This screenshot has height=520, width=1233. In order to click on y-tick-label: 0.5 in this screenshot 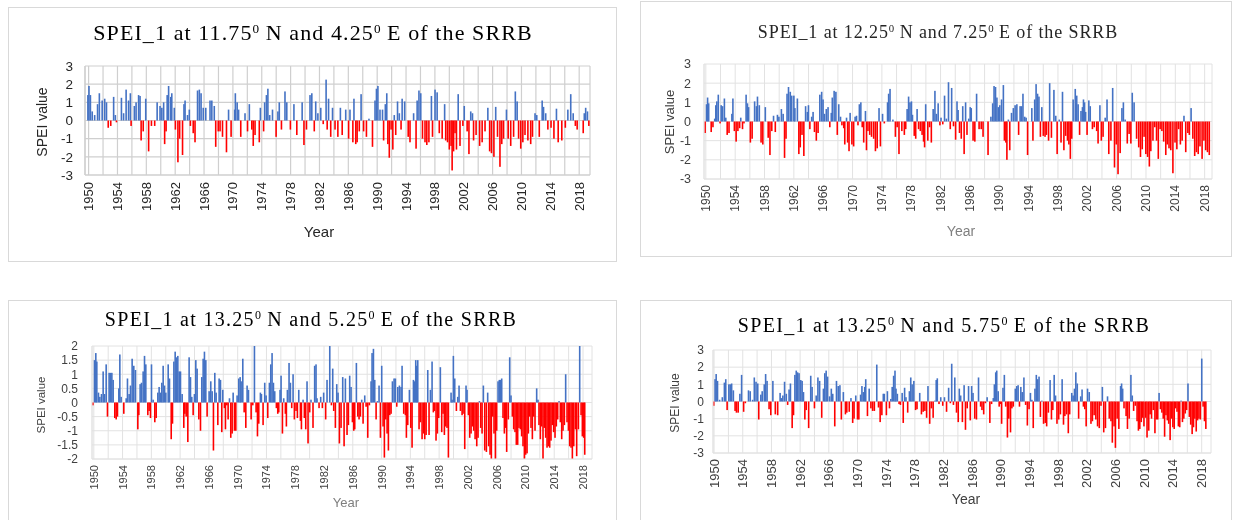, I will do `click(70, 388)`.